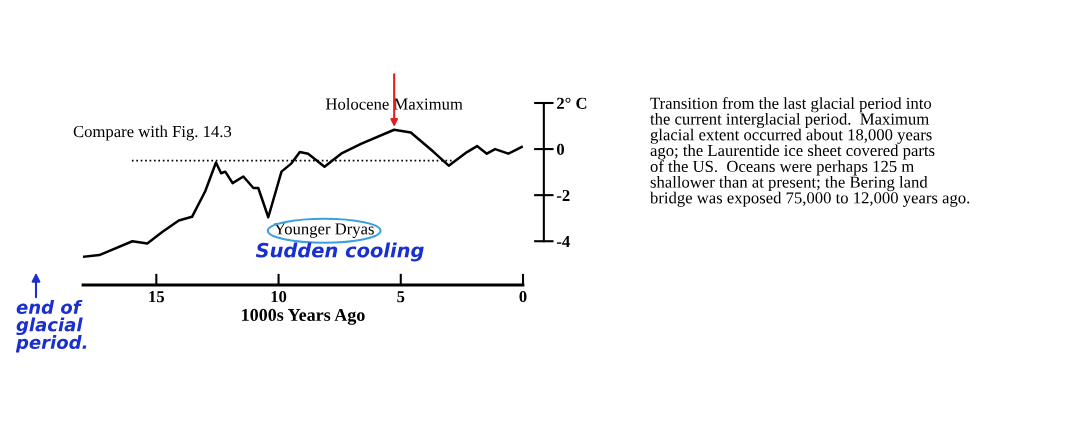 The height and width of the screenshot is (448, 1072). What do you see at coordinates (563, 242) in the screenshot?
I see `y-tick-label: -4` at bounding box center [563, 242].